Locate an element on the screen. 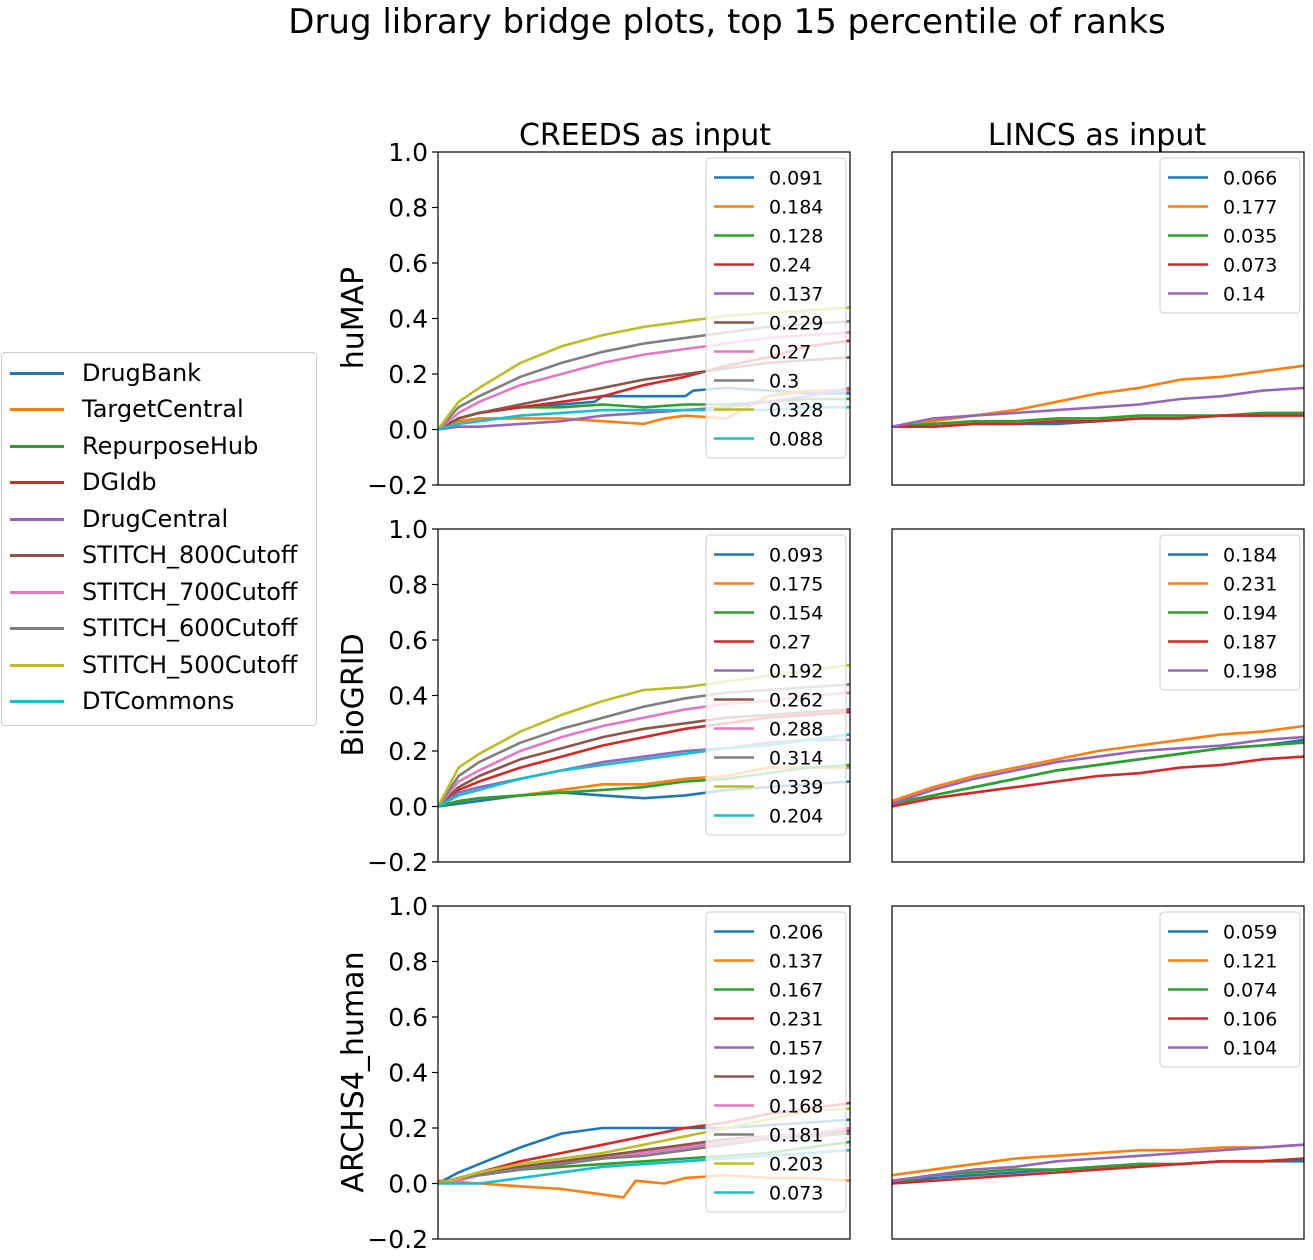 This screenshot has height=1260, width=1313. panel-legend-label: 0.194 is located at coordinates (1250, 614).